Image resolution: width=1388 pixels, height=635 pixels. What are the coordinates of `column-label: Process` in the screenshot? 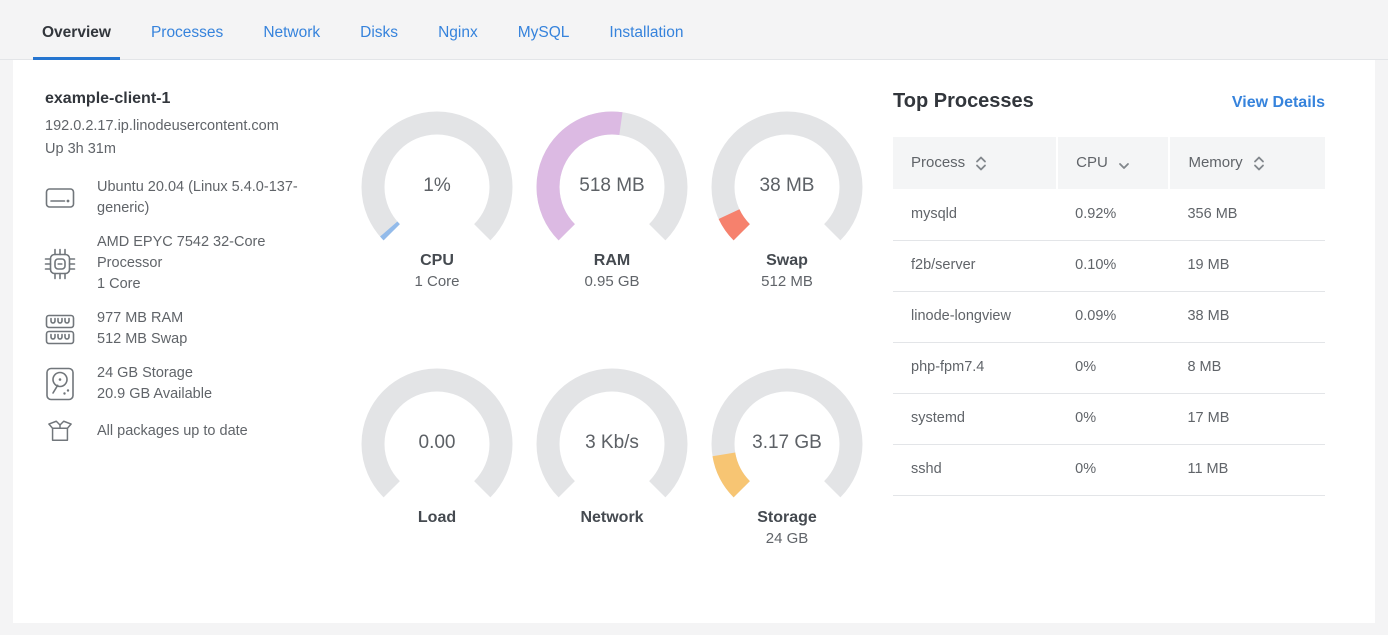 It's located at (938, 163).